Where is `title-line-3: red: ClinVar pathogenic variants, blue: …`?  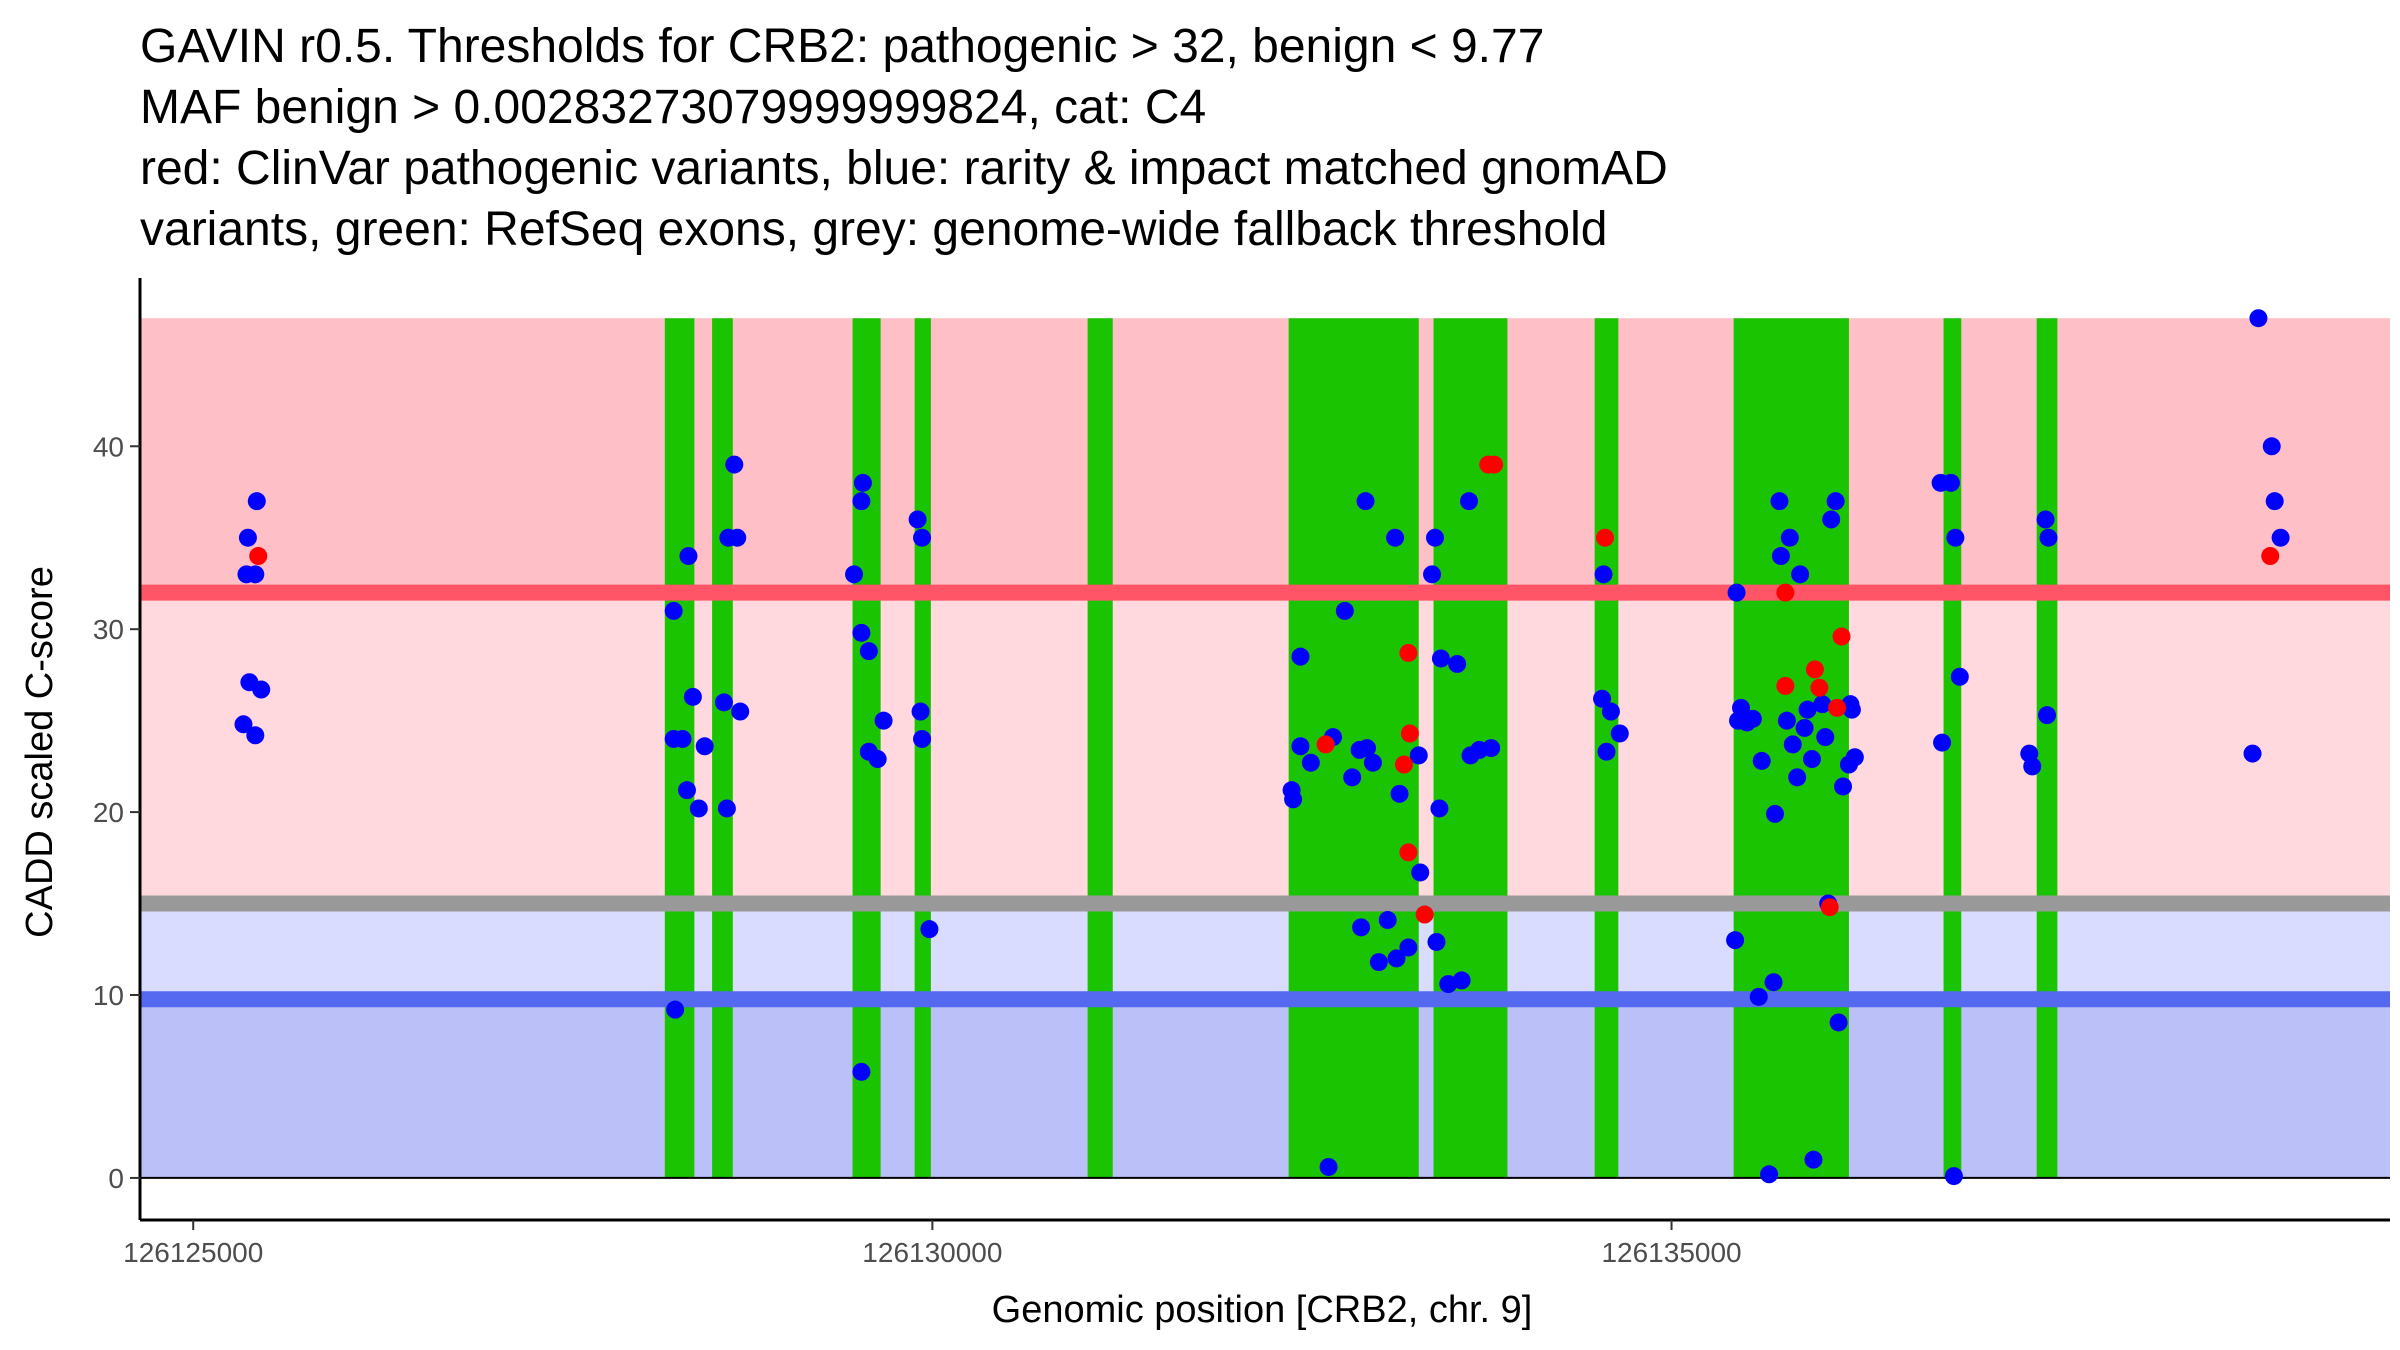 title-line-3: red: ClinVar pathogenic variants, blue: … is located at coordinates (904, 168).